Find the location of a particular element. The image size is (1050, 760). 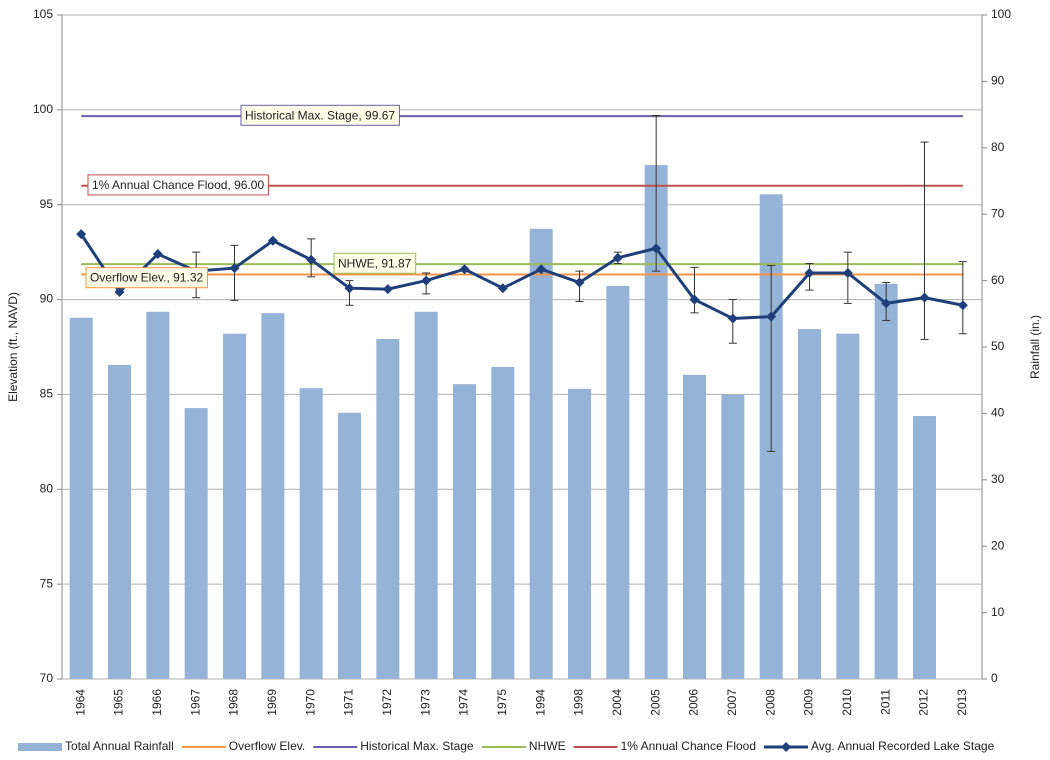

y-tick-label: 75 is located at coordinates (47, 583).